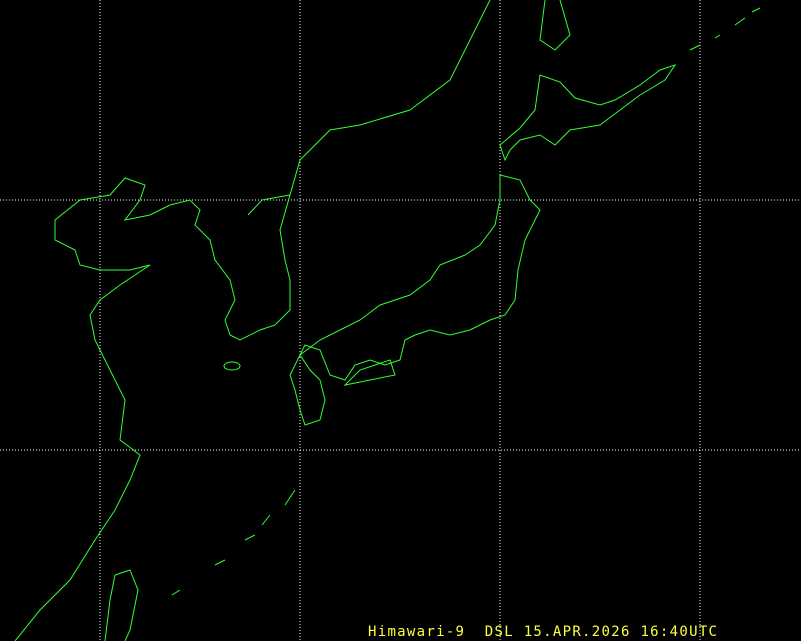 This screenshot has width=801, height=641. What do you see at coordinates (307, 390) in the screenshot?
I see `coast-kyushu` at bounding box center [307, 390].